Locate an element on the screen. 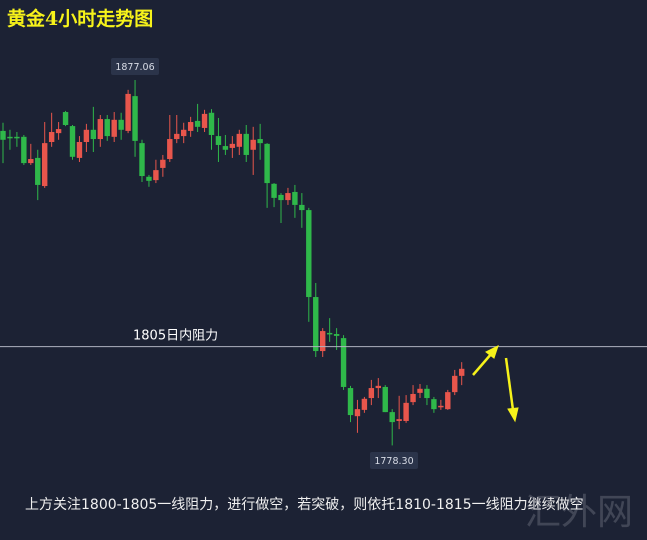 The image size is (647, 540). chart-title: 黄金4小时走势图 is located at coordinates (80, 19).